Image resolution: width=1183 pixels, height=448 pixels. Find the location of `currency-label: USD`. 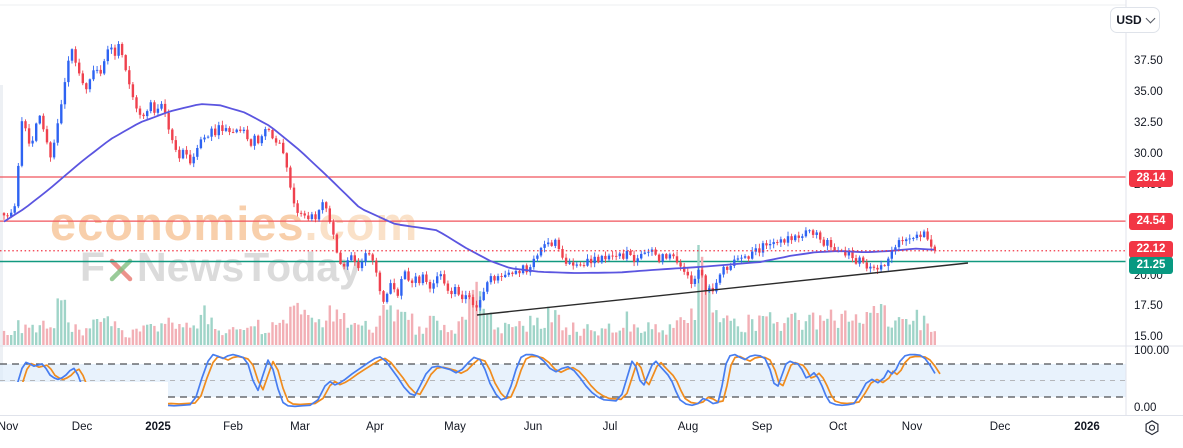

currency-label: USD is located at coordinates (1129, 20).